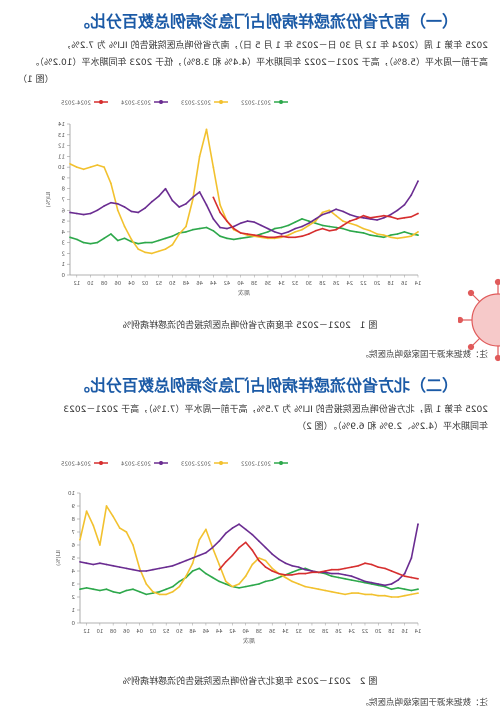 This screenshot has width=500, height=714. What do you see at coordinates (71, 494) in the screenshot?
I see `y-tick-label: 10` at bounding box center [71, 494].